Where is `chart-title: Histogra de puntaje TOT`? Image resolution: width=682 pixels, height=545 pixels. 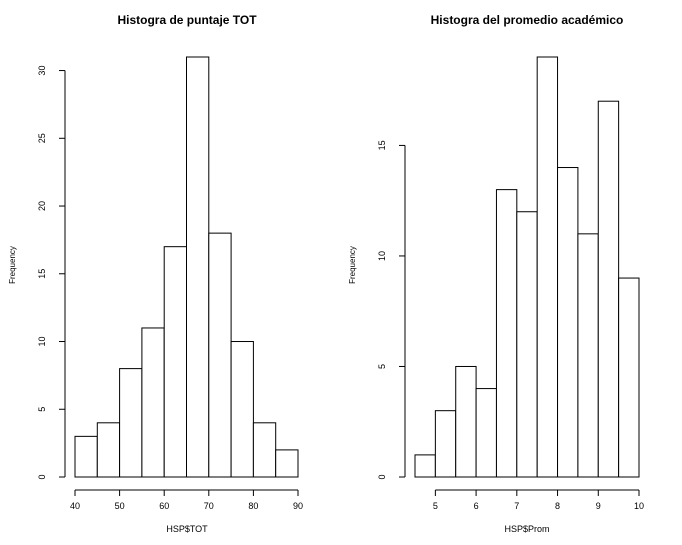
chart-title: Histogra de puntaje TOT is located at coordinates (187, 20).